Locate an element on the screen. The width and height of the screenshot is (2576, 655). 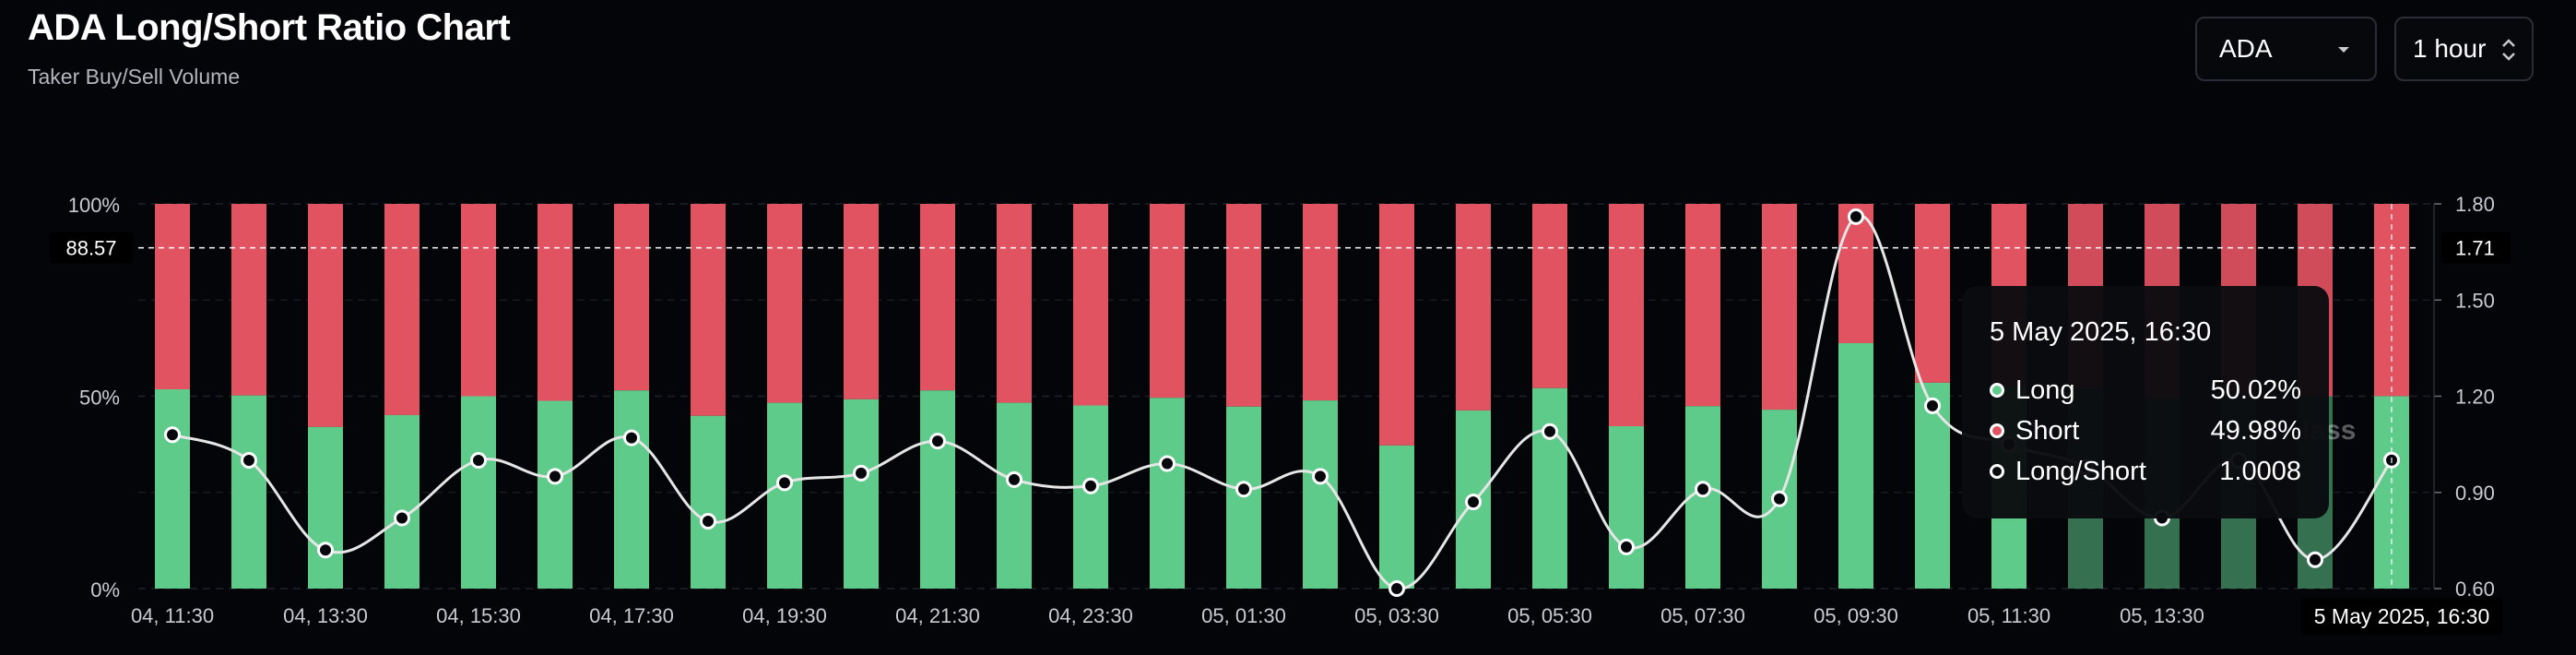
tooltip-label: Long is located at coordinates (2045, 390).